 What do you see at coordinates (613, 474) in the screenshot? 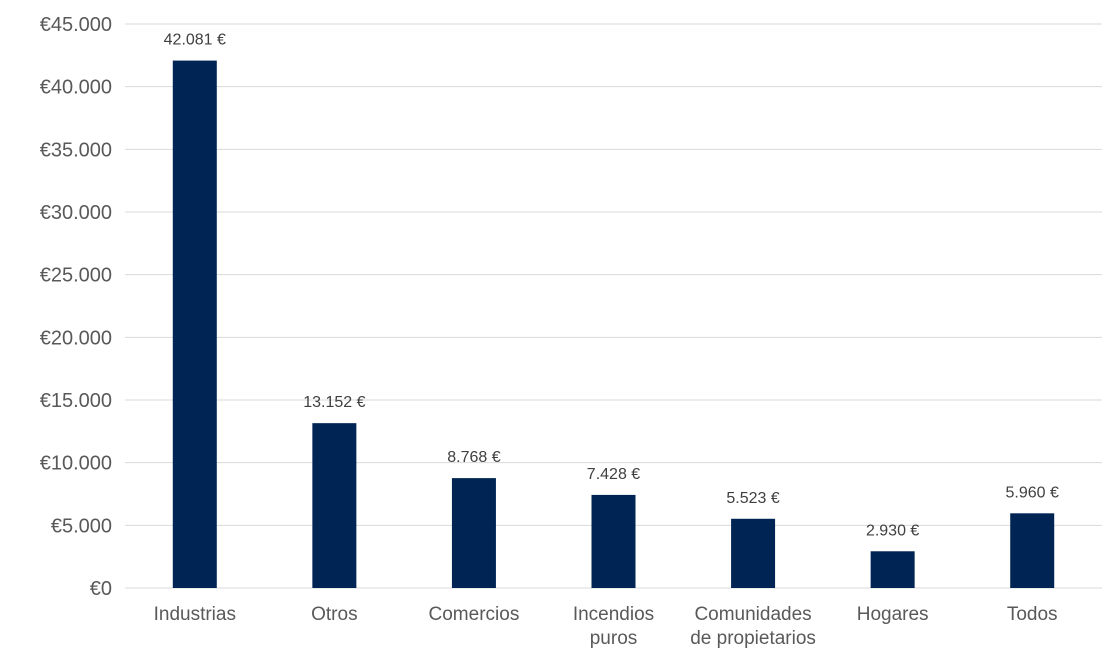
I see `data-label: 7.428 €` at bounding box center [613, 474].